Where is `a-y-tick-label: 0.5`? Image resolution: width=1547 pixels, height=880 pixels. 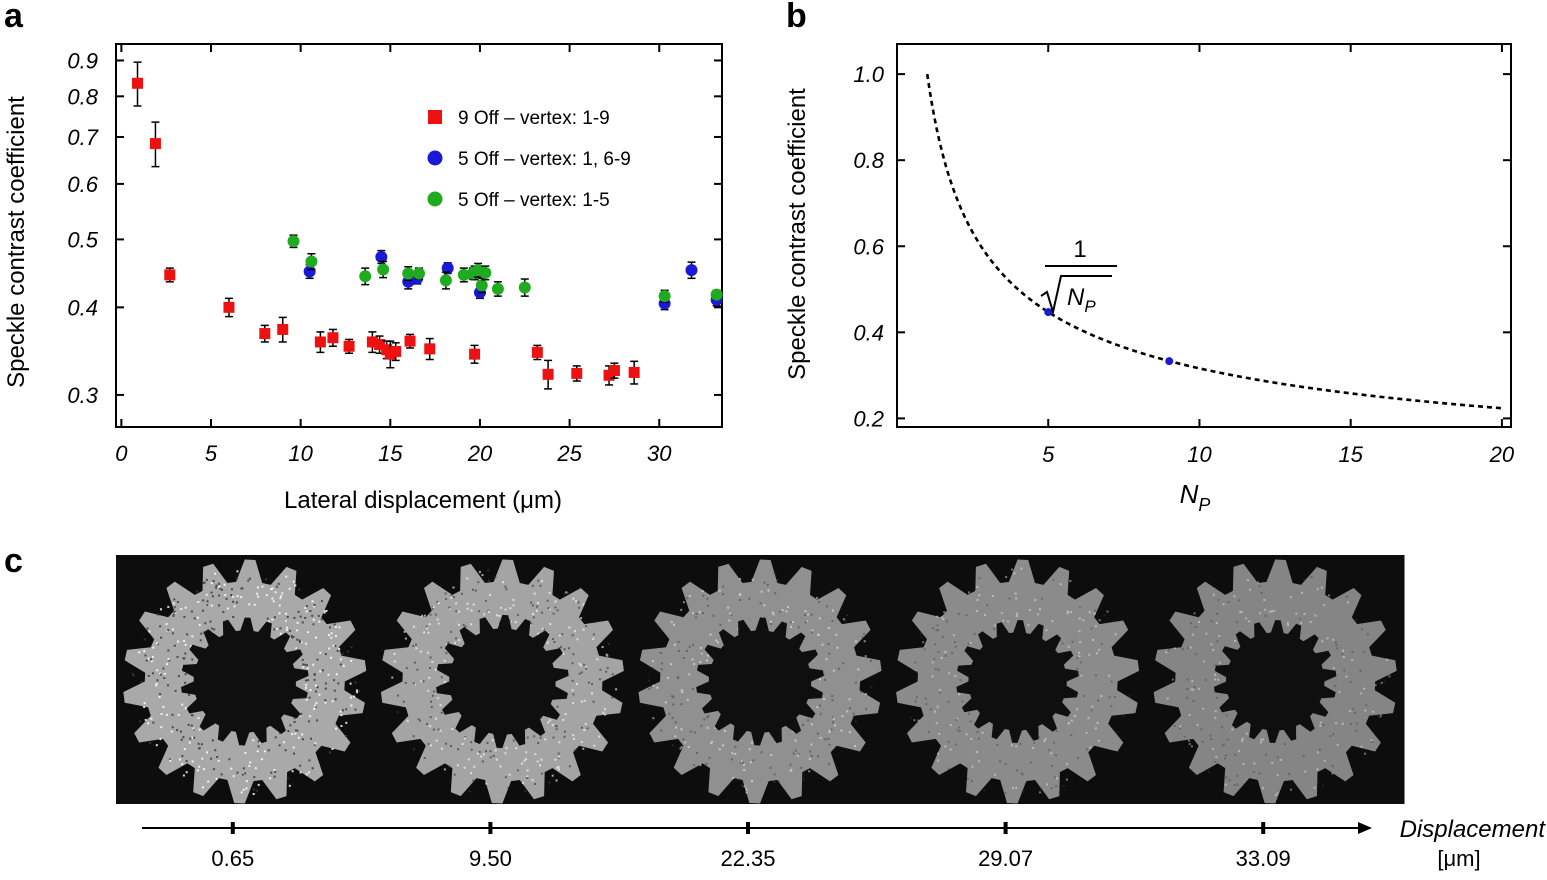 a-y-tick-label: 0.5 is located at coordinates (82, 239).